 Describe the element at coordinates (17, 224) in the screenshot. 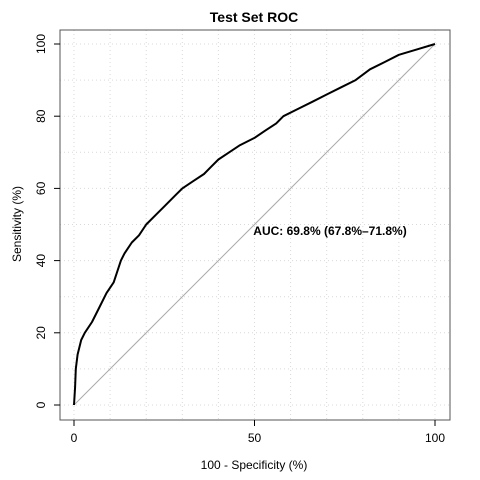

I see `y-axis-label: Sensitivity (%)` at that location.